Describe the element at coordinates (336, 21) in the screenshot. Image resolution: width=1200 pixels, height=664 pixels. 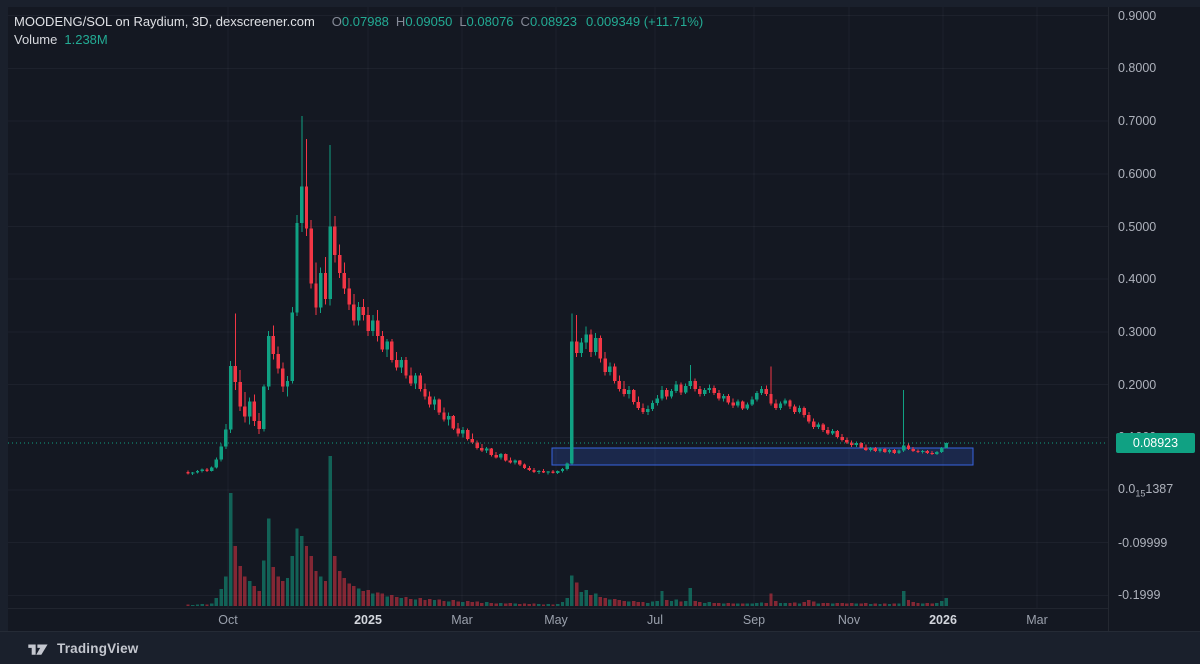
I see `open-label: O` at that location.